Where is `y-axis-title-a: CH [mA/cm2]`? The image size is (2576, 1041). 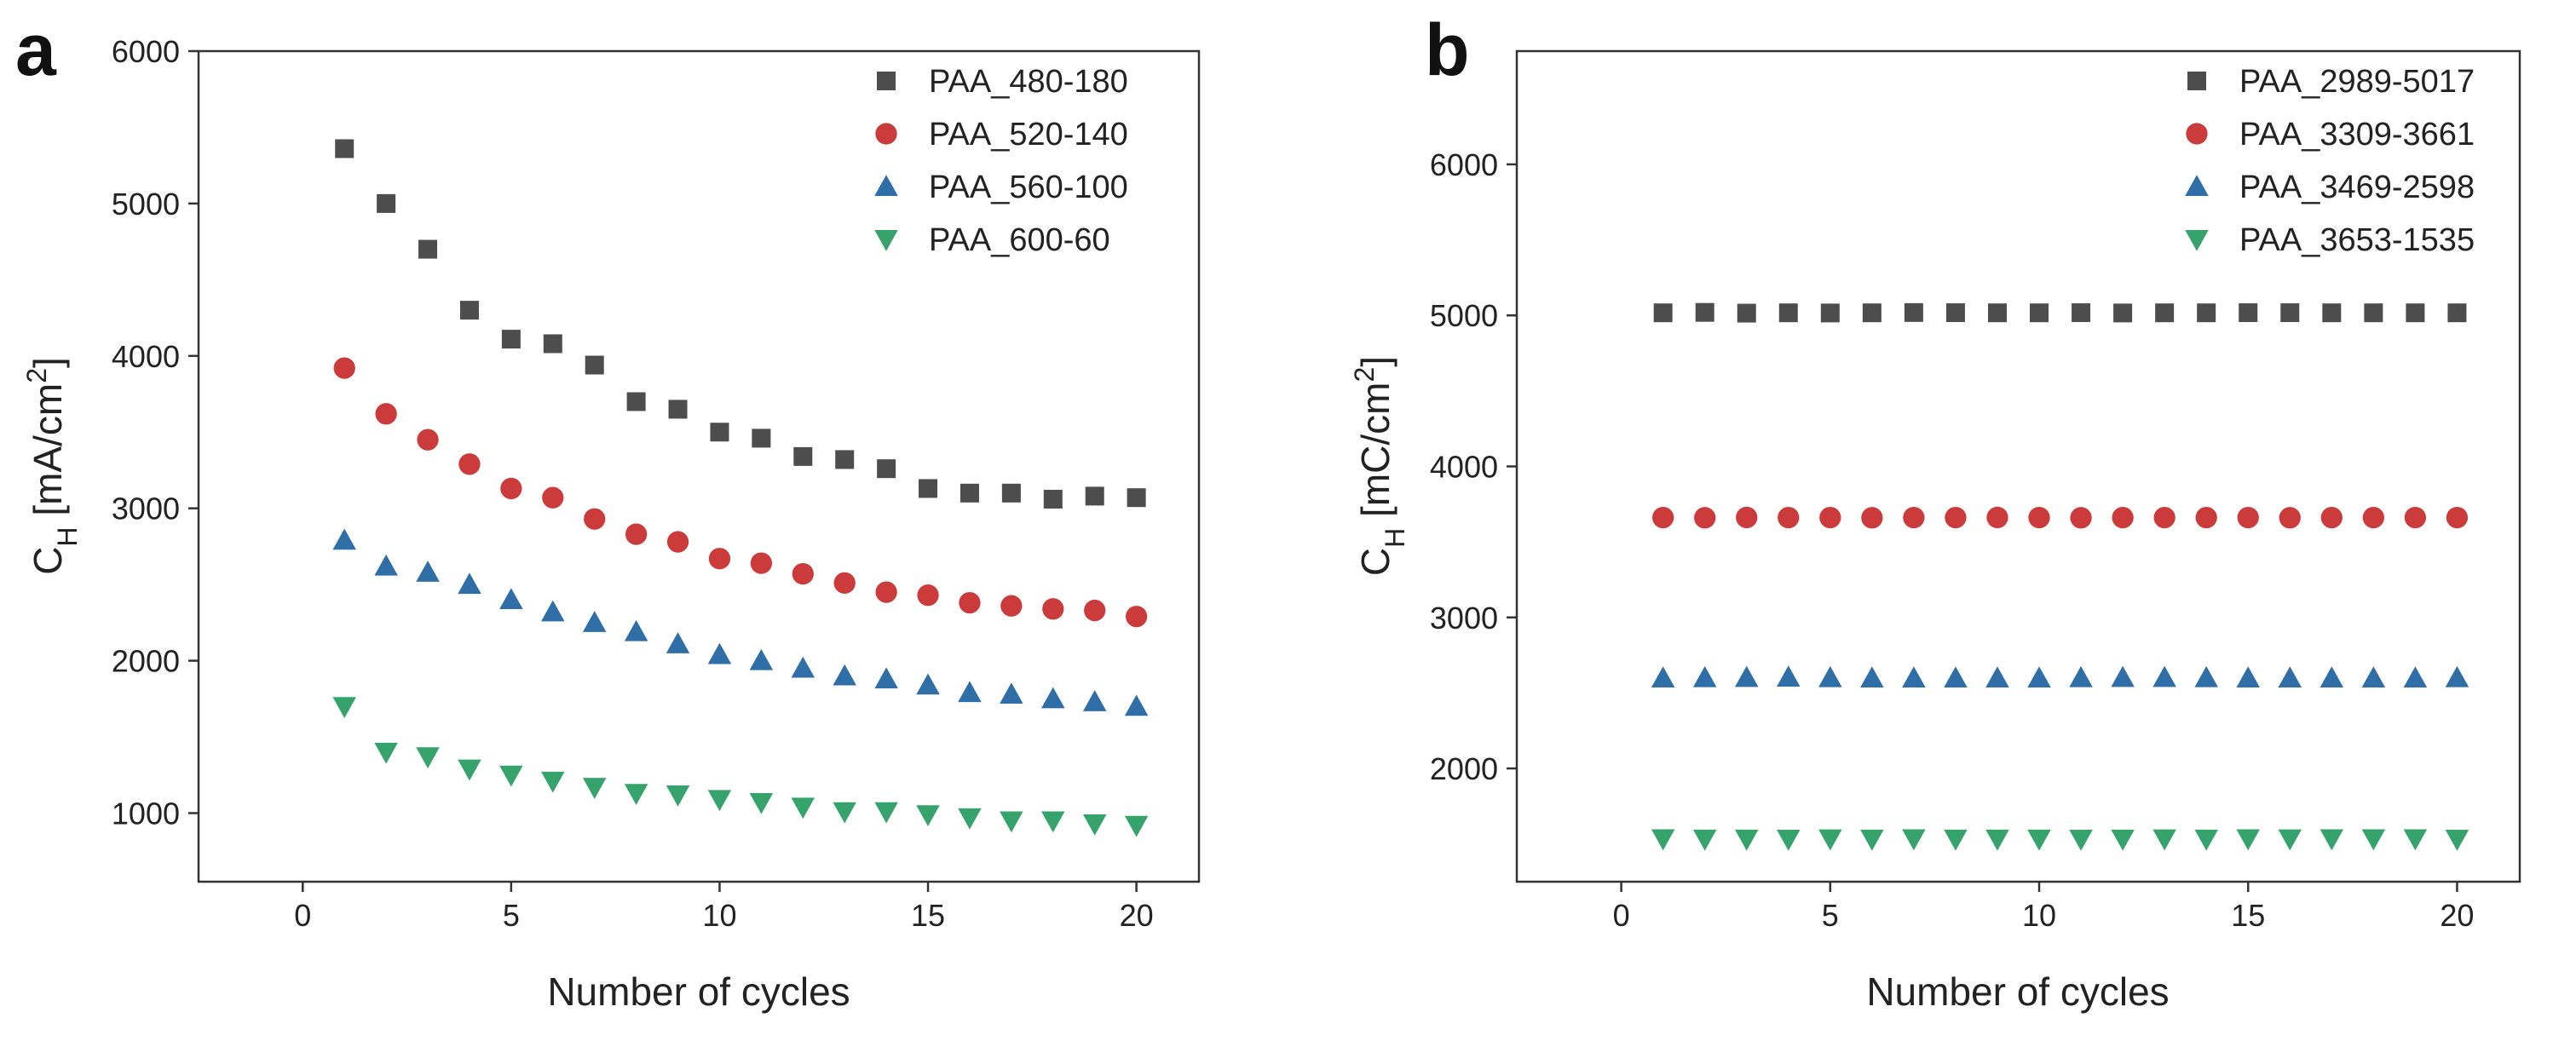 y-axis-title-a: CH [mA/cm2] is located at coordinates (52, 466).